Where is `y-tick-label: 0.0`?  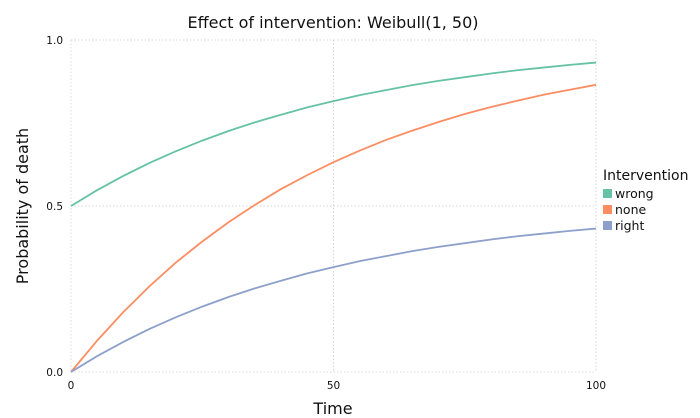 y-tick-label: 0.0 is located at coordinates (54, 373).